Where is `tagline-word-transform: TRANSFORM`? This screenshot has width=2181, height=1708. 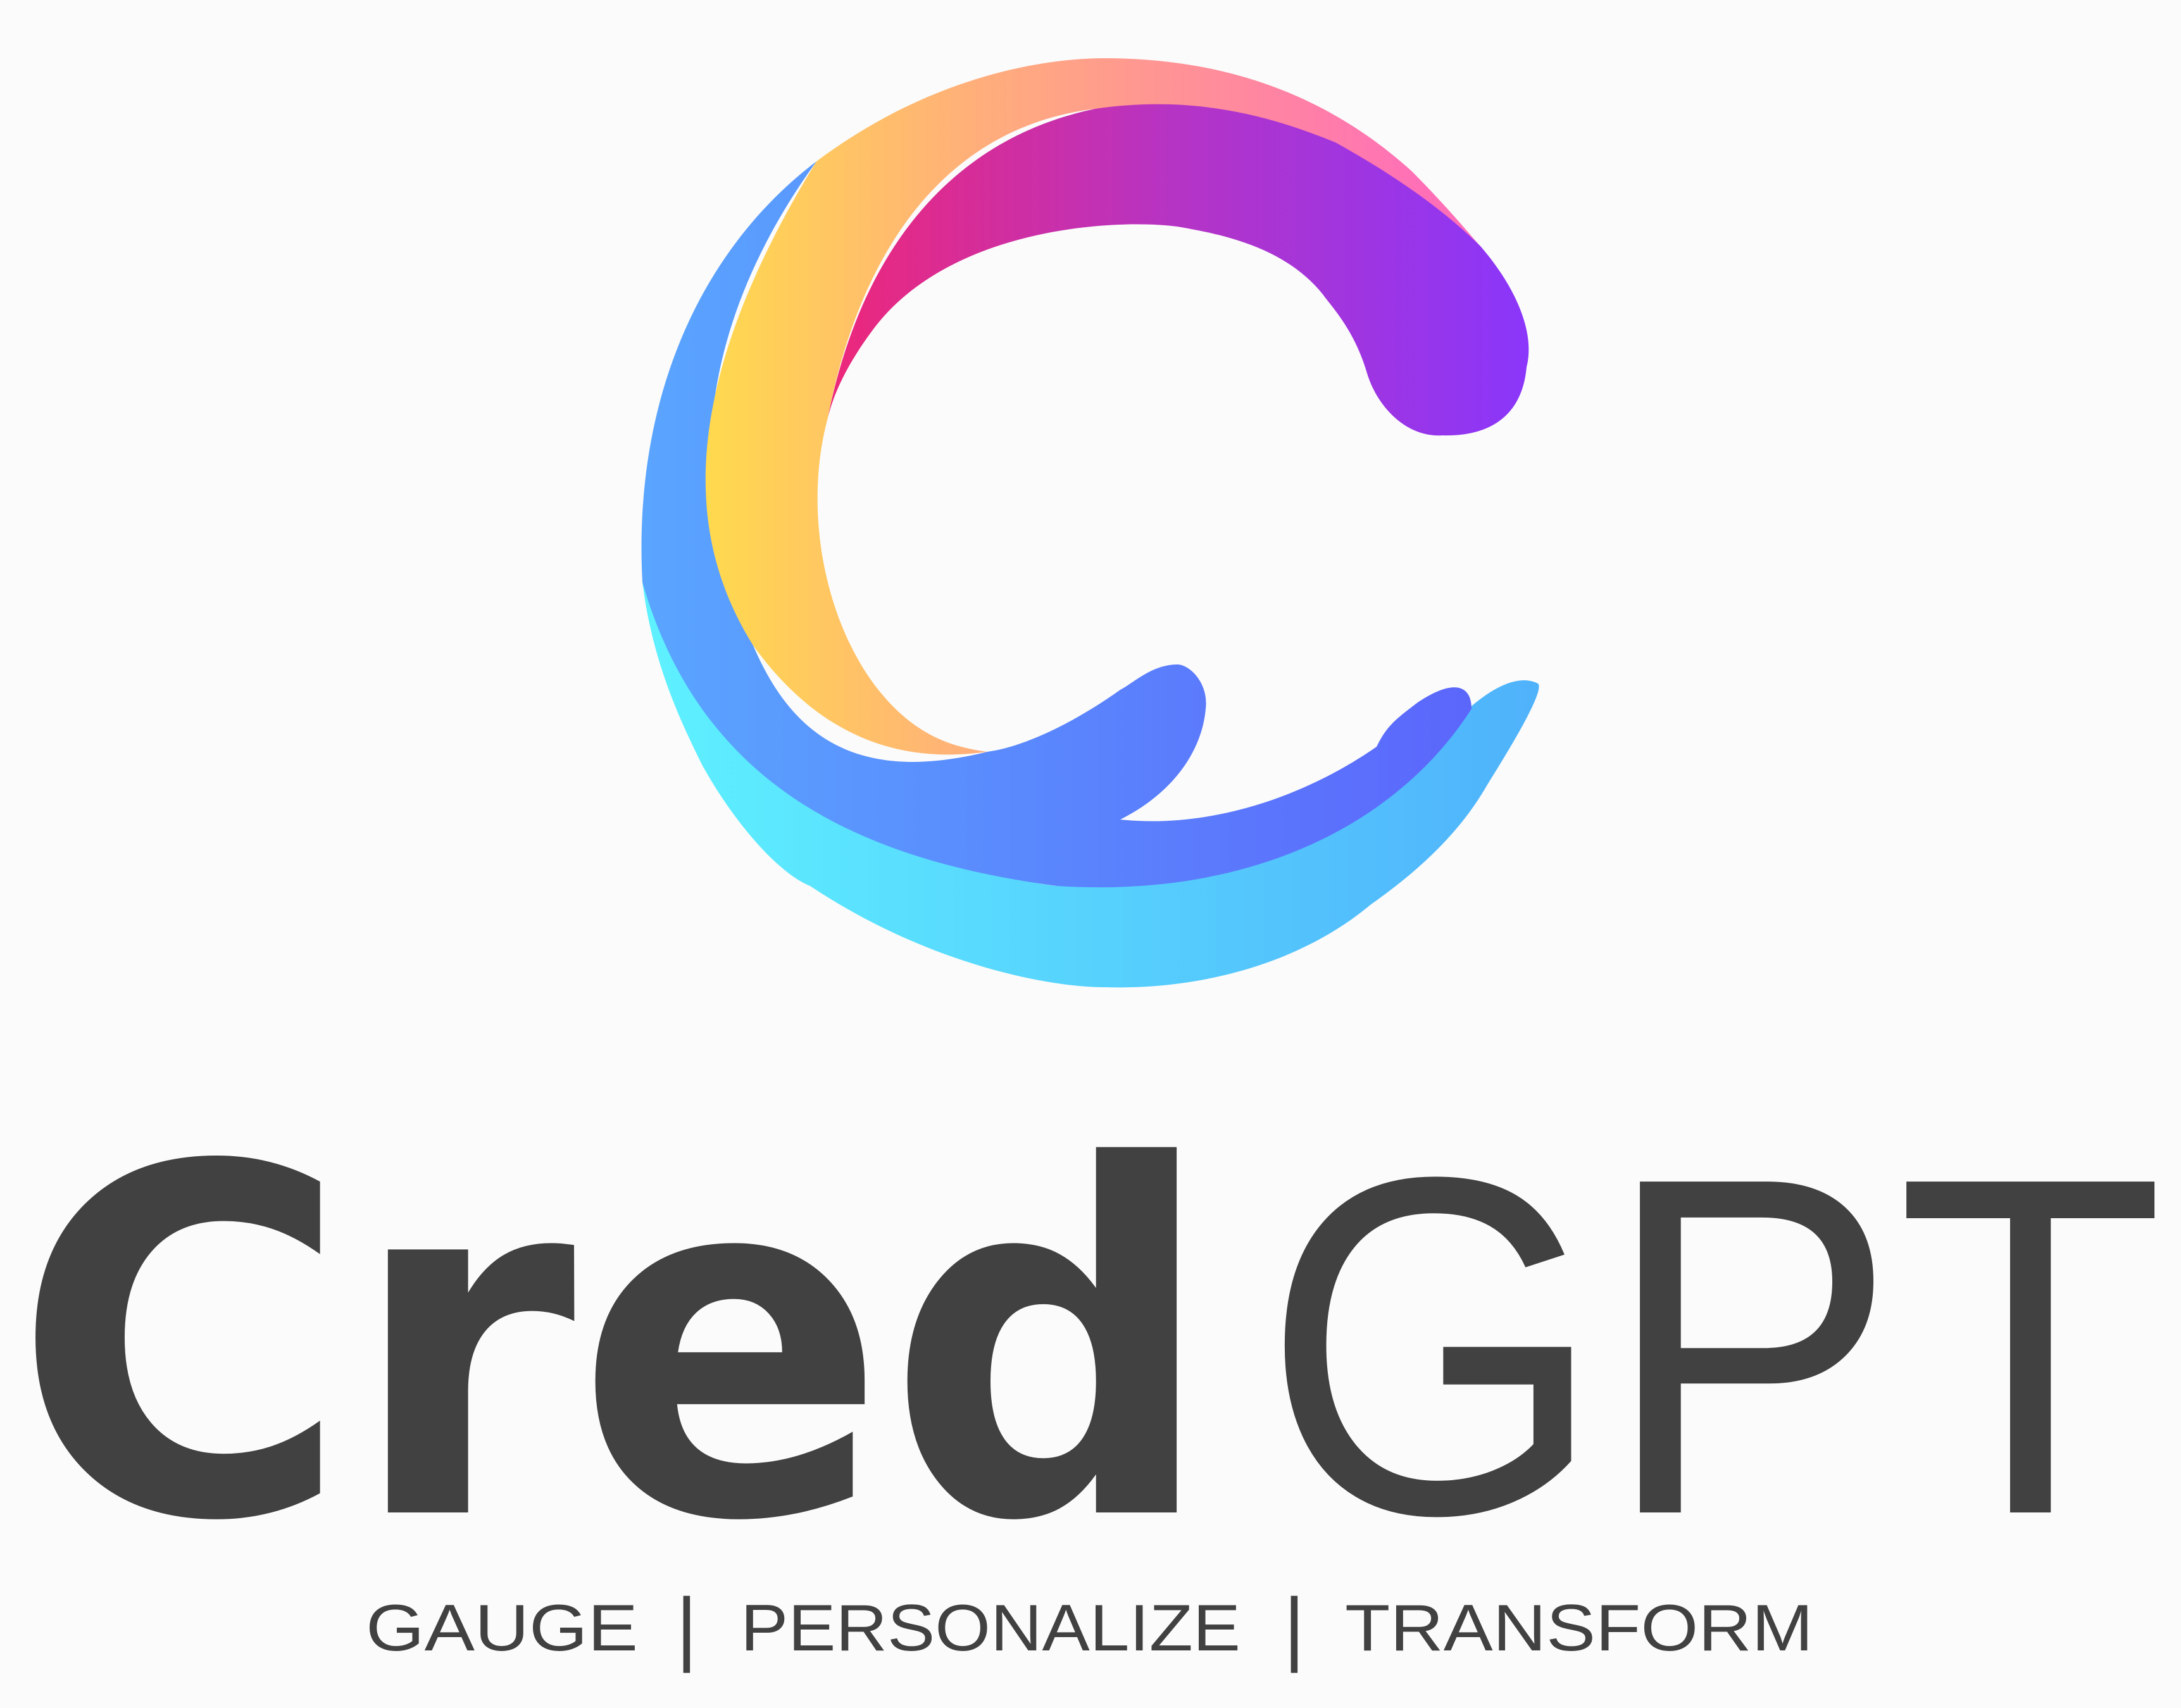
tagline-word-transform: TRANSFORM is located at coordinates (1579, 1628).